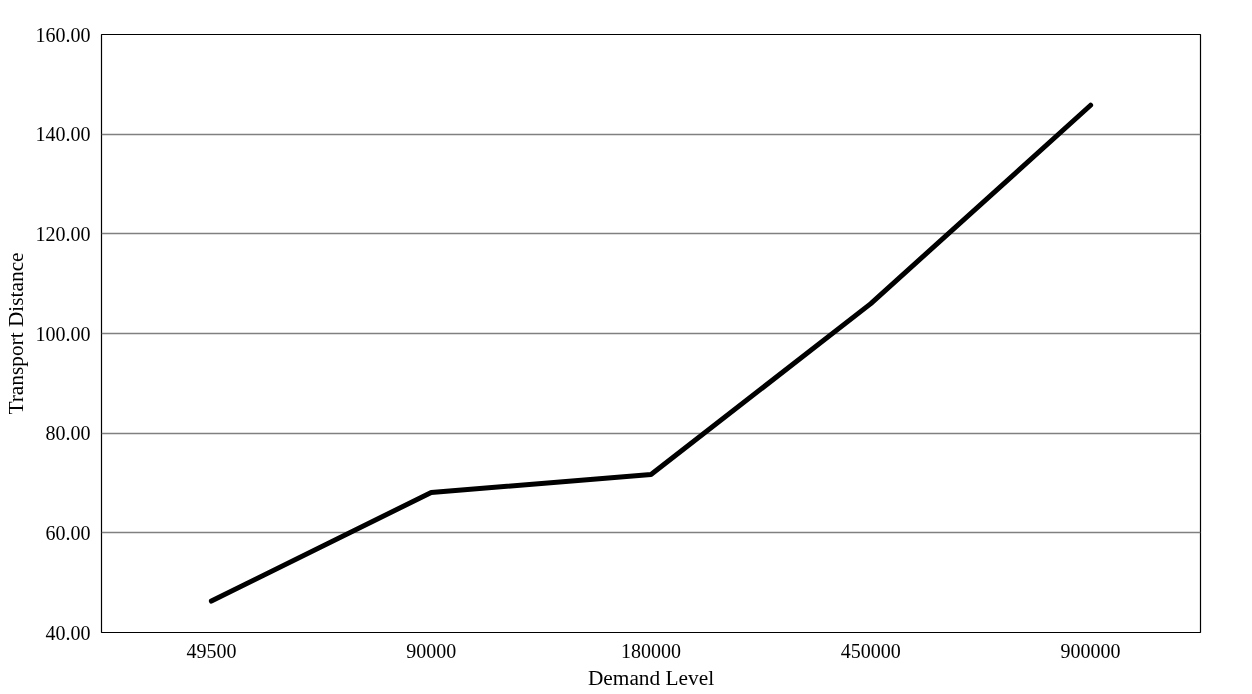 This screenshot has height=694, width=1252. What do you see at coordinates (431, 650) in the screenshot?
I see `x-tick-label: 90000` at bounding box center [431, 650].